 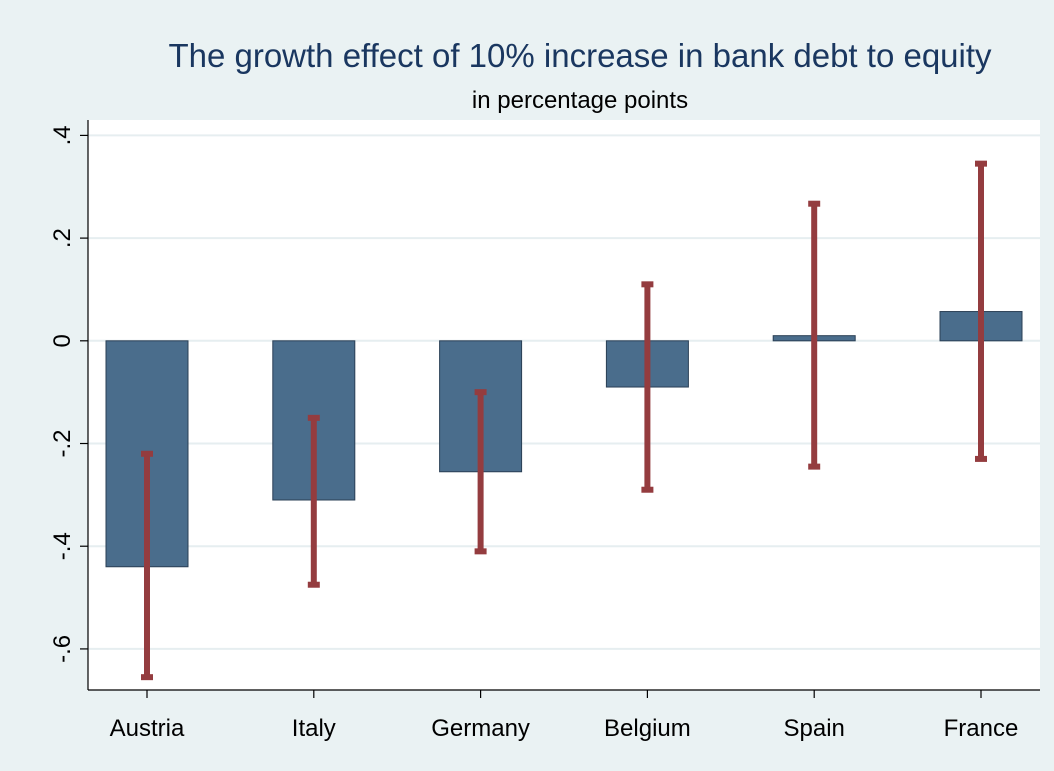 I want to click on x-axis-ticks: Austria Italy Germany Belgium Spain France, so click(x=564, y=716).